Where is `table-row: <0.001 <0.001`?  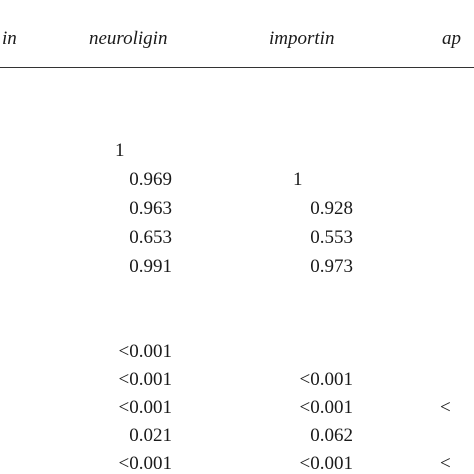
table-row: <0.001 <0.001 is located at coordinates (237, 380).